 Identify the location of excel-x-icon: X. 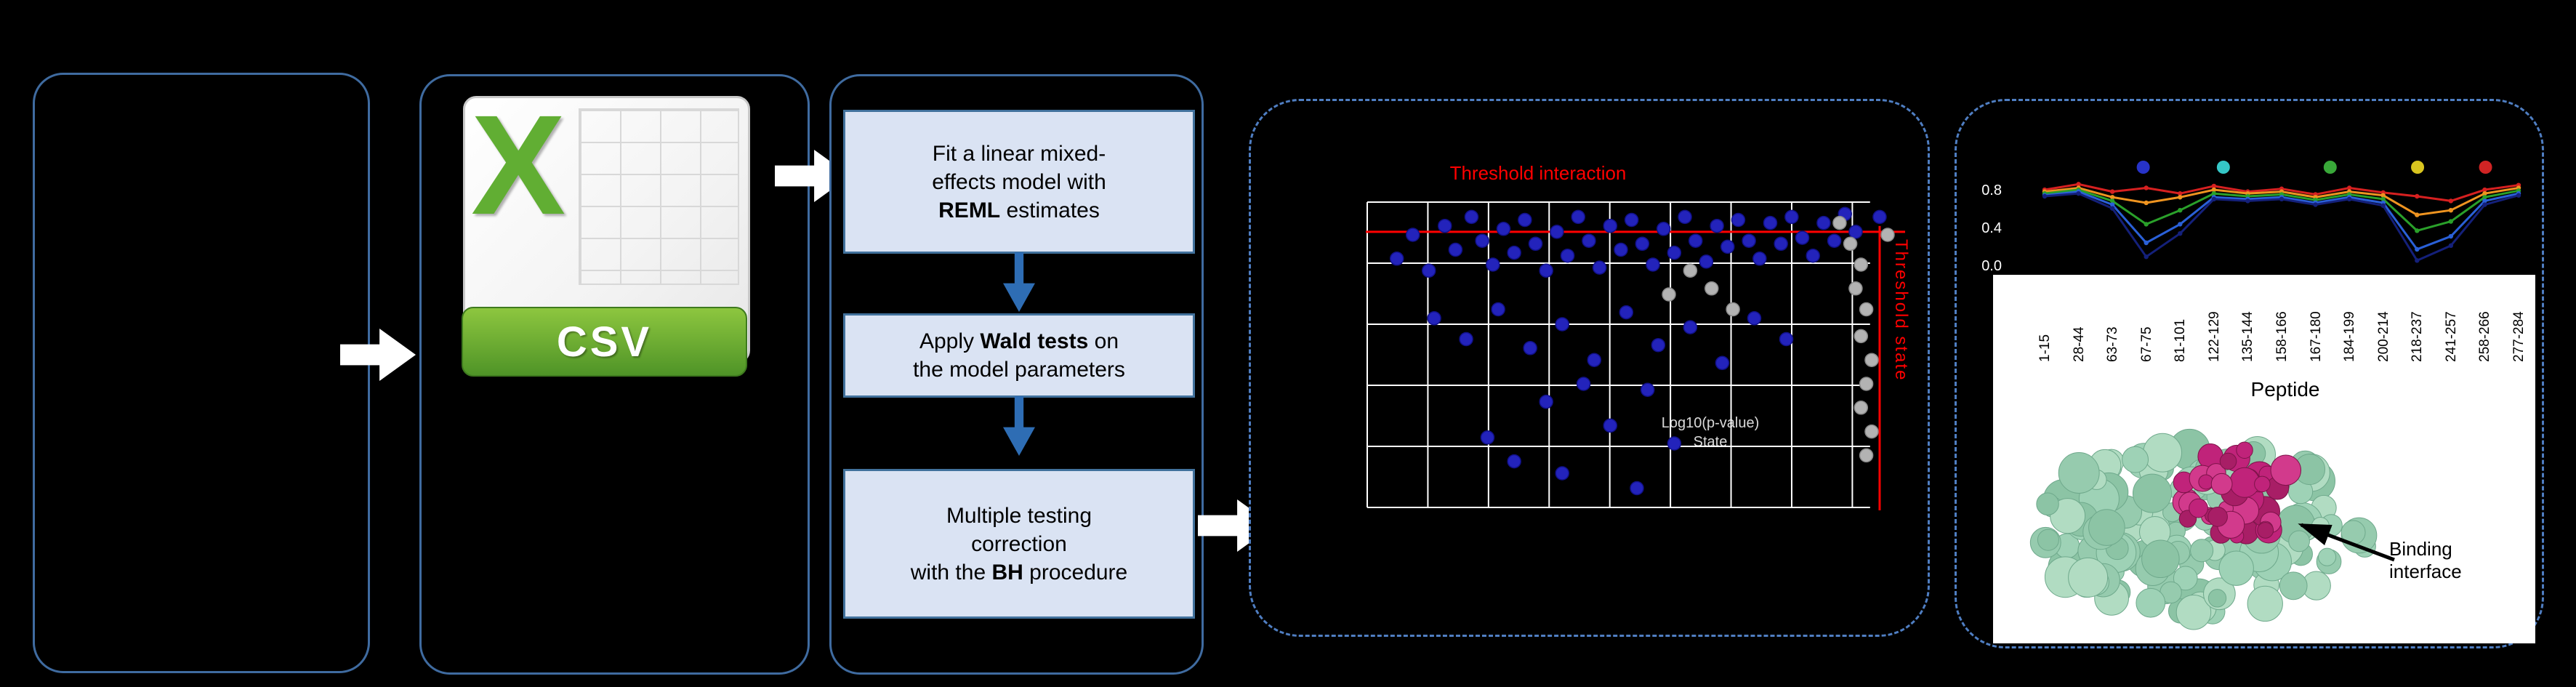
(518, 165).